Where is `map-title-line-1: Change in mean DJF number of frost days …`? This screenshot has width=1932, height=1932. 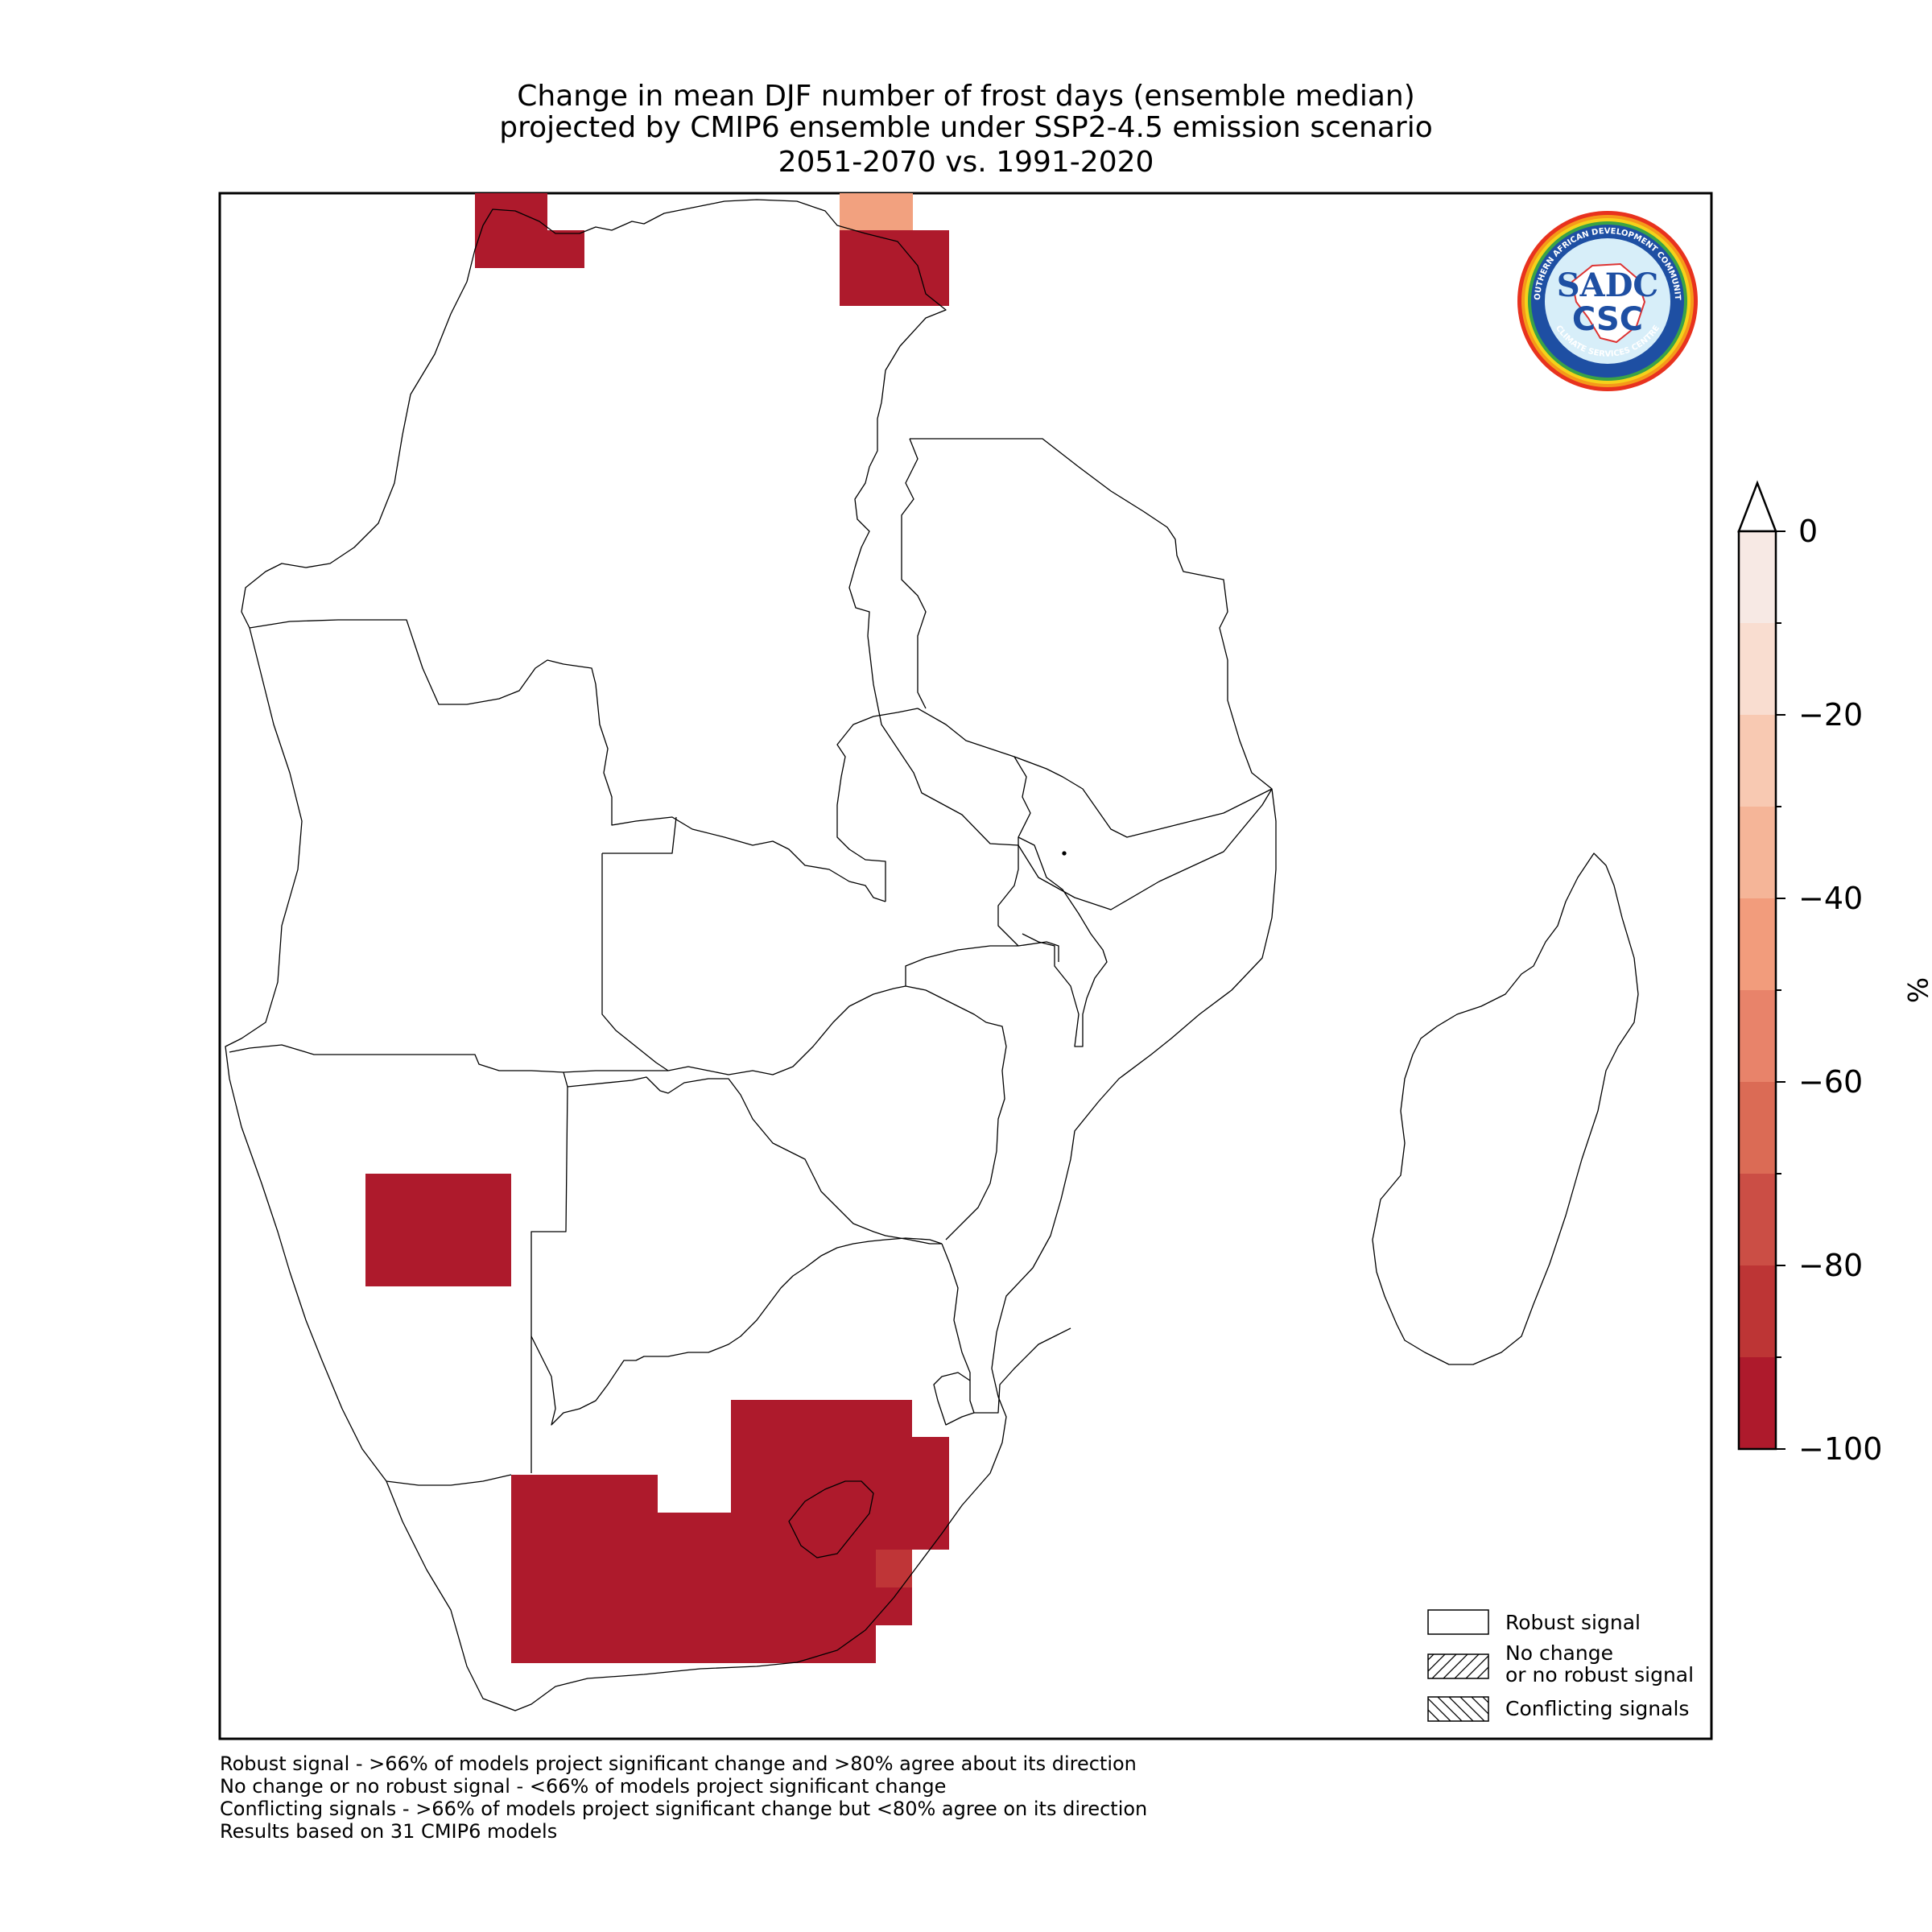 map-title-line-1: Change in mean DJF number of frost days … is located at coordinates (966, 96).